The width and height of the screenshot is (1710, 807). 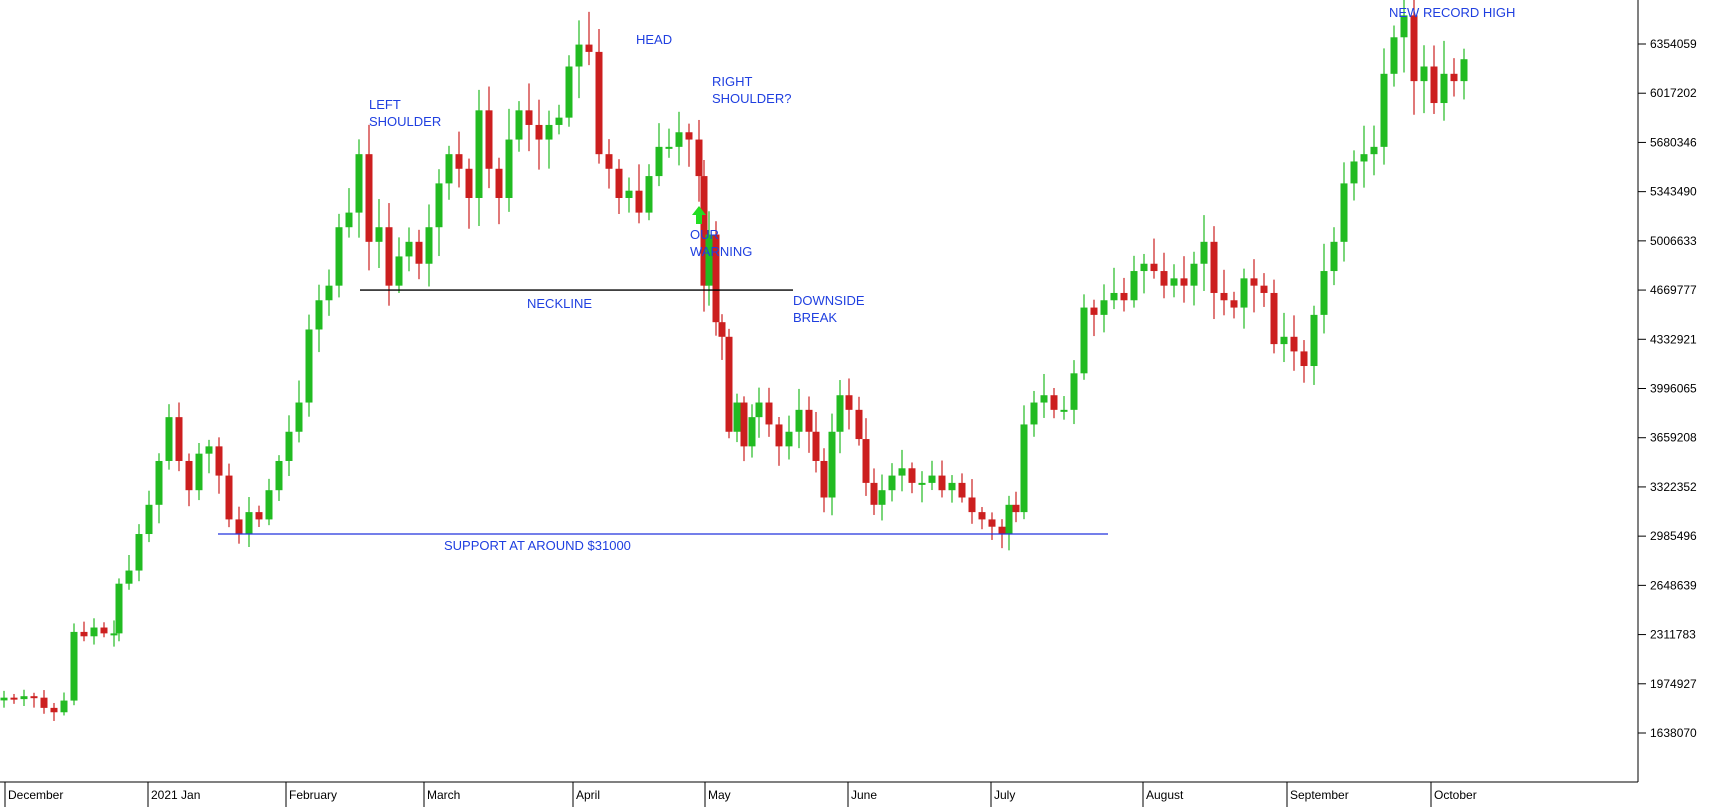 I want to click on y-tick-label: 4332921, so click(x=1673, y=339).